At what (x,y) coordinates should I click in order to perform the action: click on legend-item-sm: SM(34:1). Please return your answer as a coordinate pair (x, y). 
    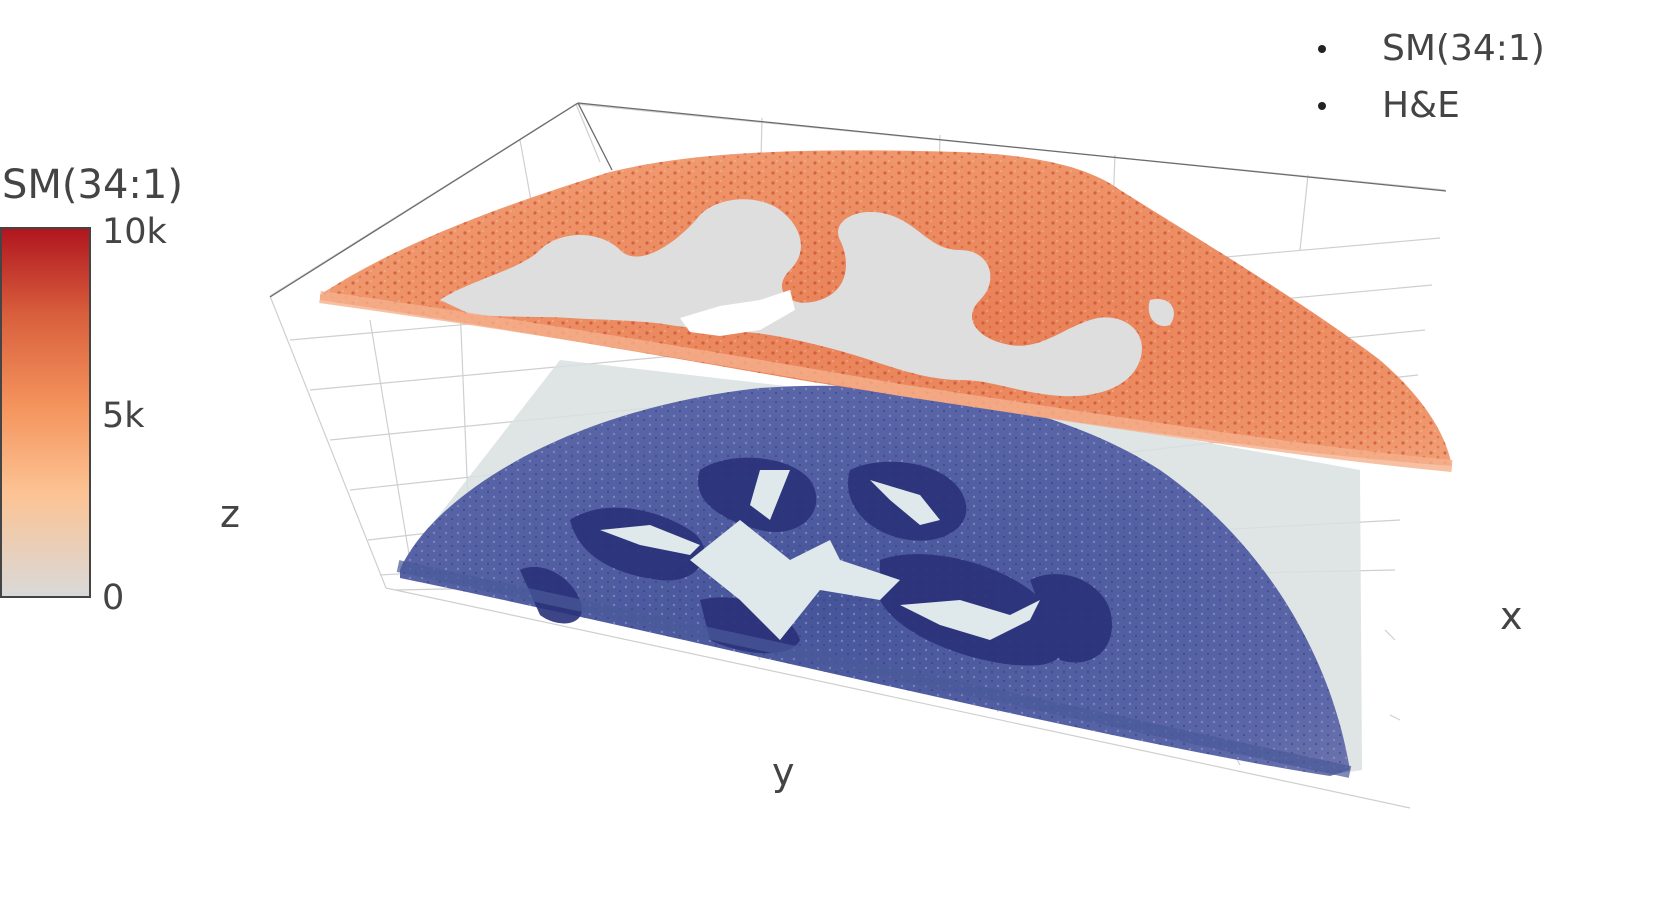
    Looking at the image, I should click on (1427, 48).